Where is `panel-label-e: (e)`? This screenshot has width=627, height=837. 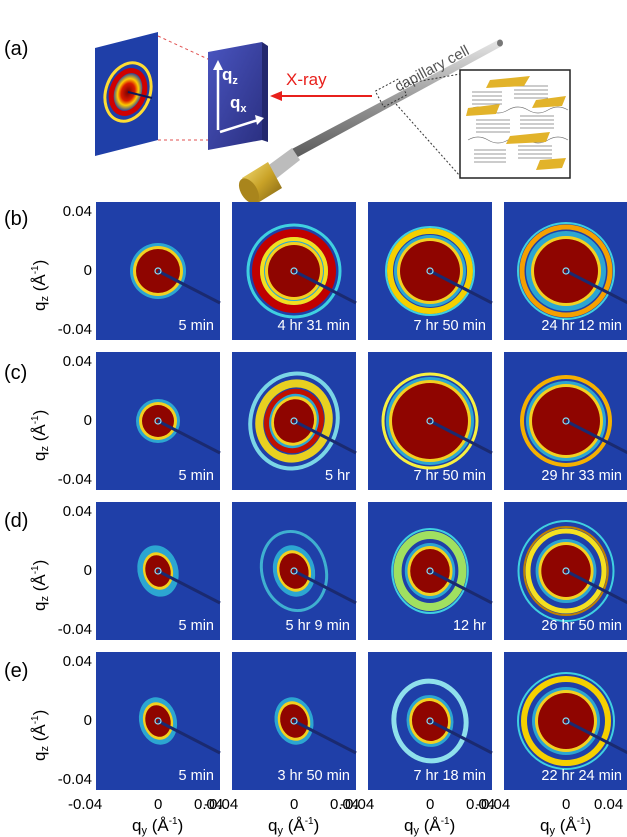 panel-label-e: (e) is located at coordinates (16, 671).